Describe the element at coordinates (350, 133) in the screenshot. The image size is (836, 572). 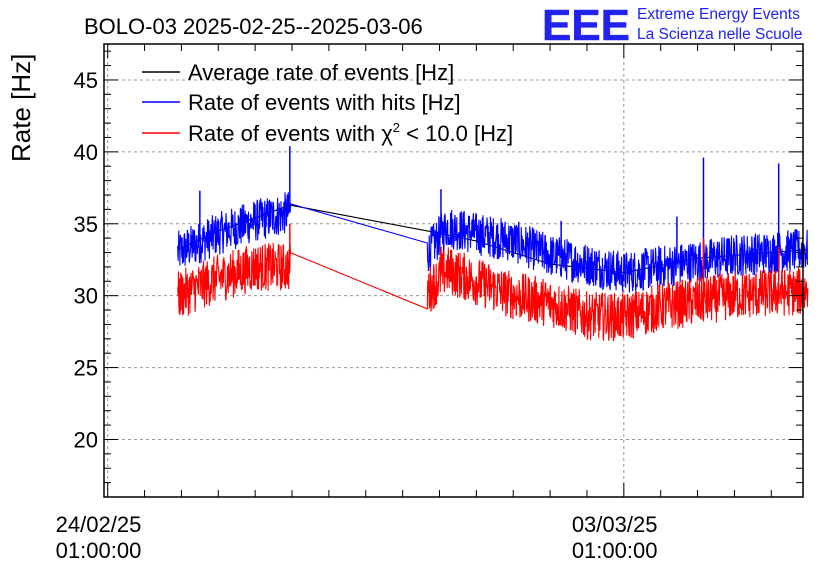
I see `legend-label-chi2: Rate of events with χ2 < 10.0 [Hz]` at that location.